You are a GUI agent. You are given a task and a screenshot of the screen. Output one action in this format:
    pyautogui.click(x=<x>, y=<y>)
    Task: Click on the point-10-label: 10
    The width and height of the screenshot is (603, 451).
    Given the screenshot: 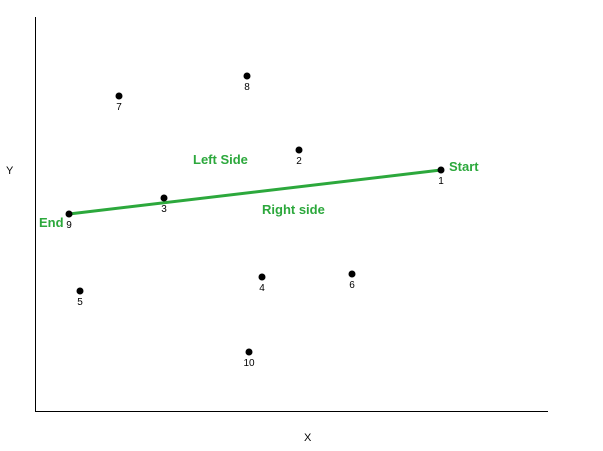 What is the action you would take?
    pyautogui.click(x=249, y=363)
    